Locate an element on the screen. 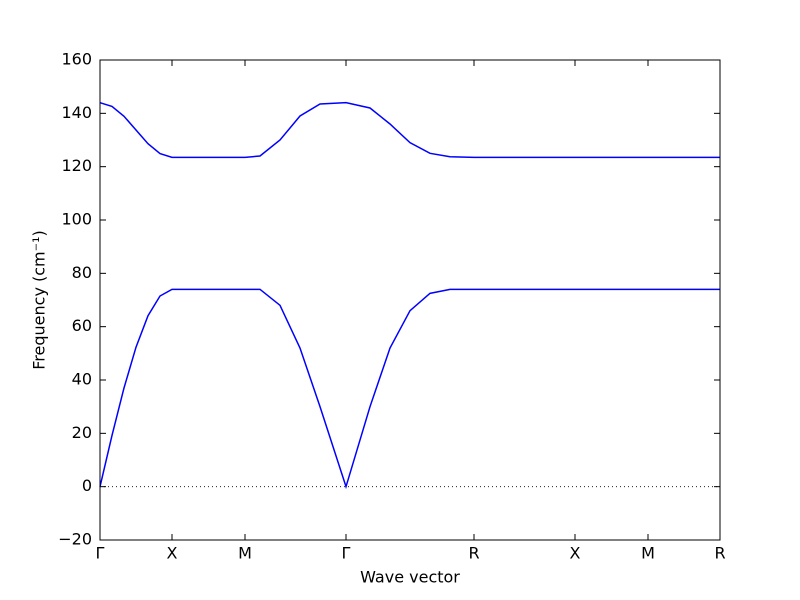 This screenshot has width=800, height=600. y-tick-label: −20 is located at coordinates (75, 539).